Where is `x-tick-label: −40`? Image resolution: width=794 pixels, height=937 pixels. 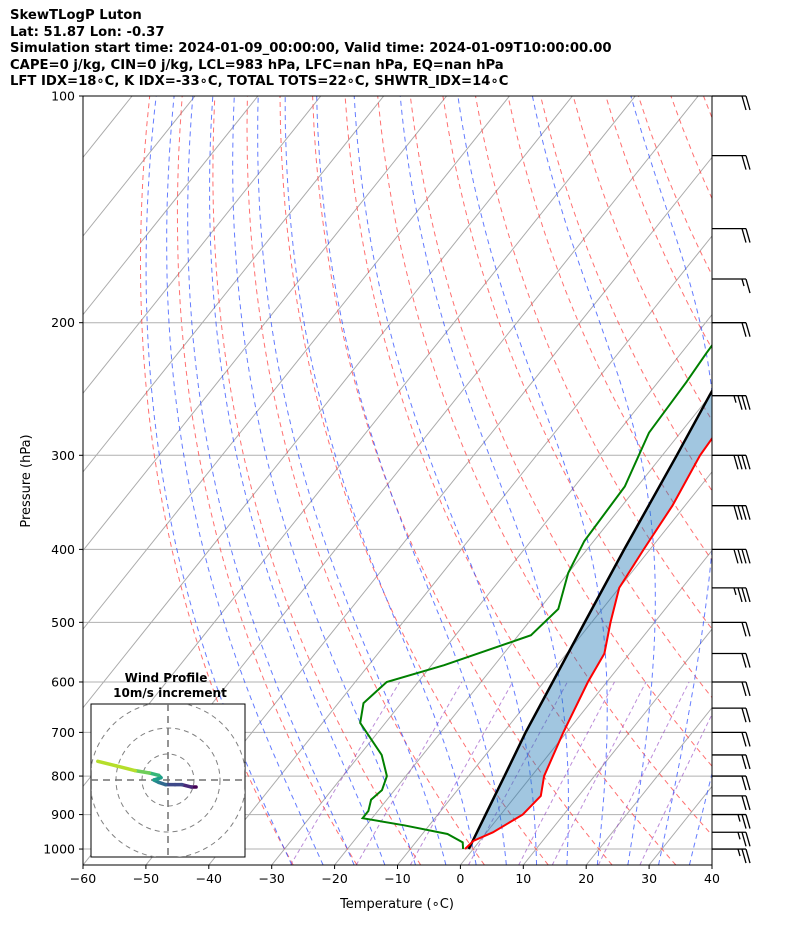 x-tick-label: −40 is located at coordinates (209, 878).